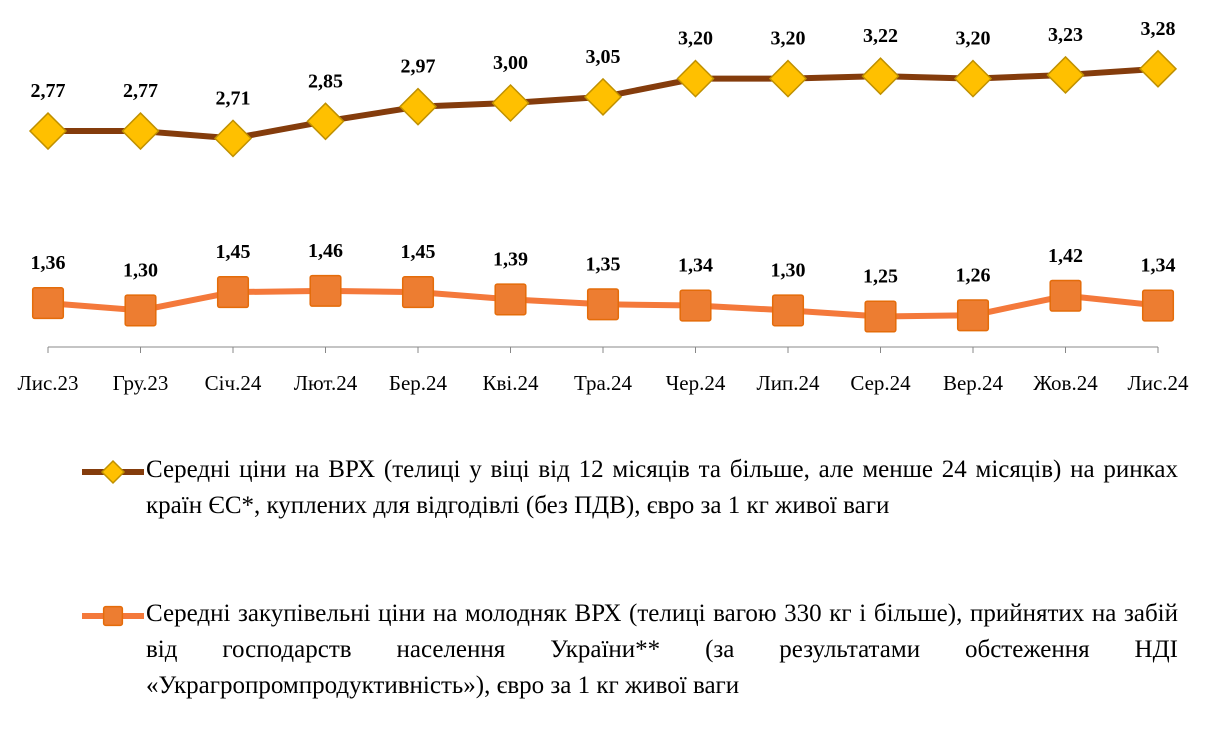 The width and height of the screenshot is (1212, 738). Describe the element at coordinates (47, 383) in the screenshot. I see `x-tick-label: Лис.23` at that location.